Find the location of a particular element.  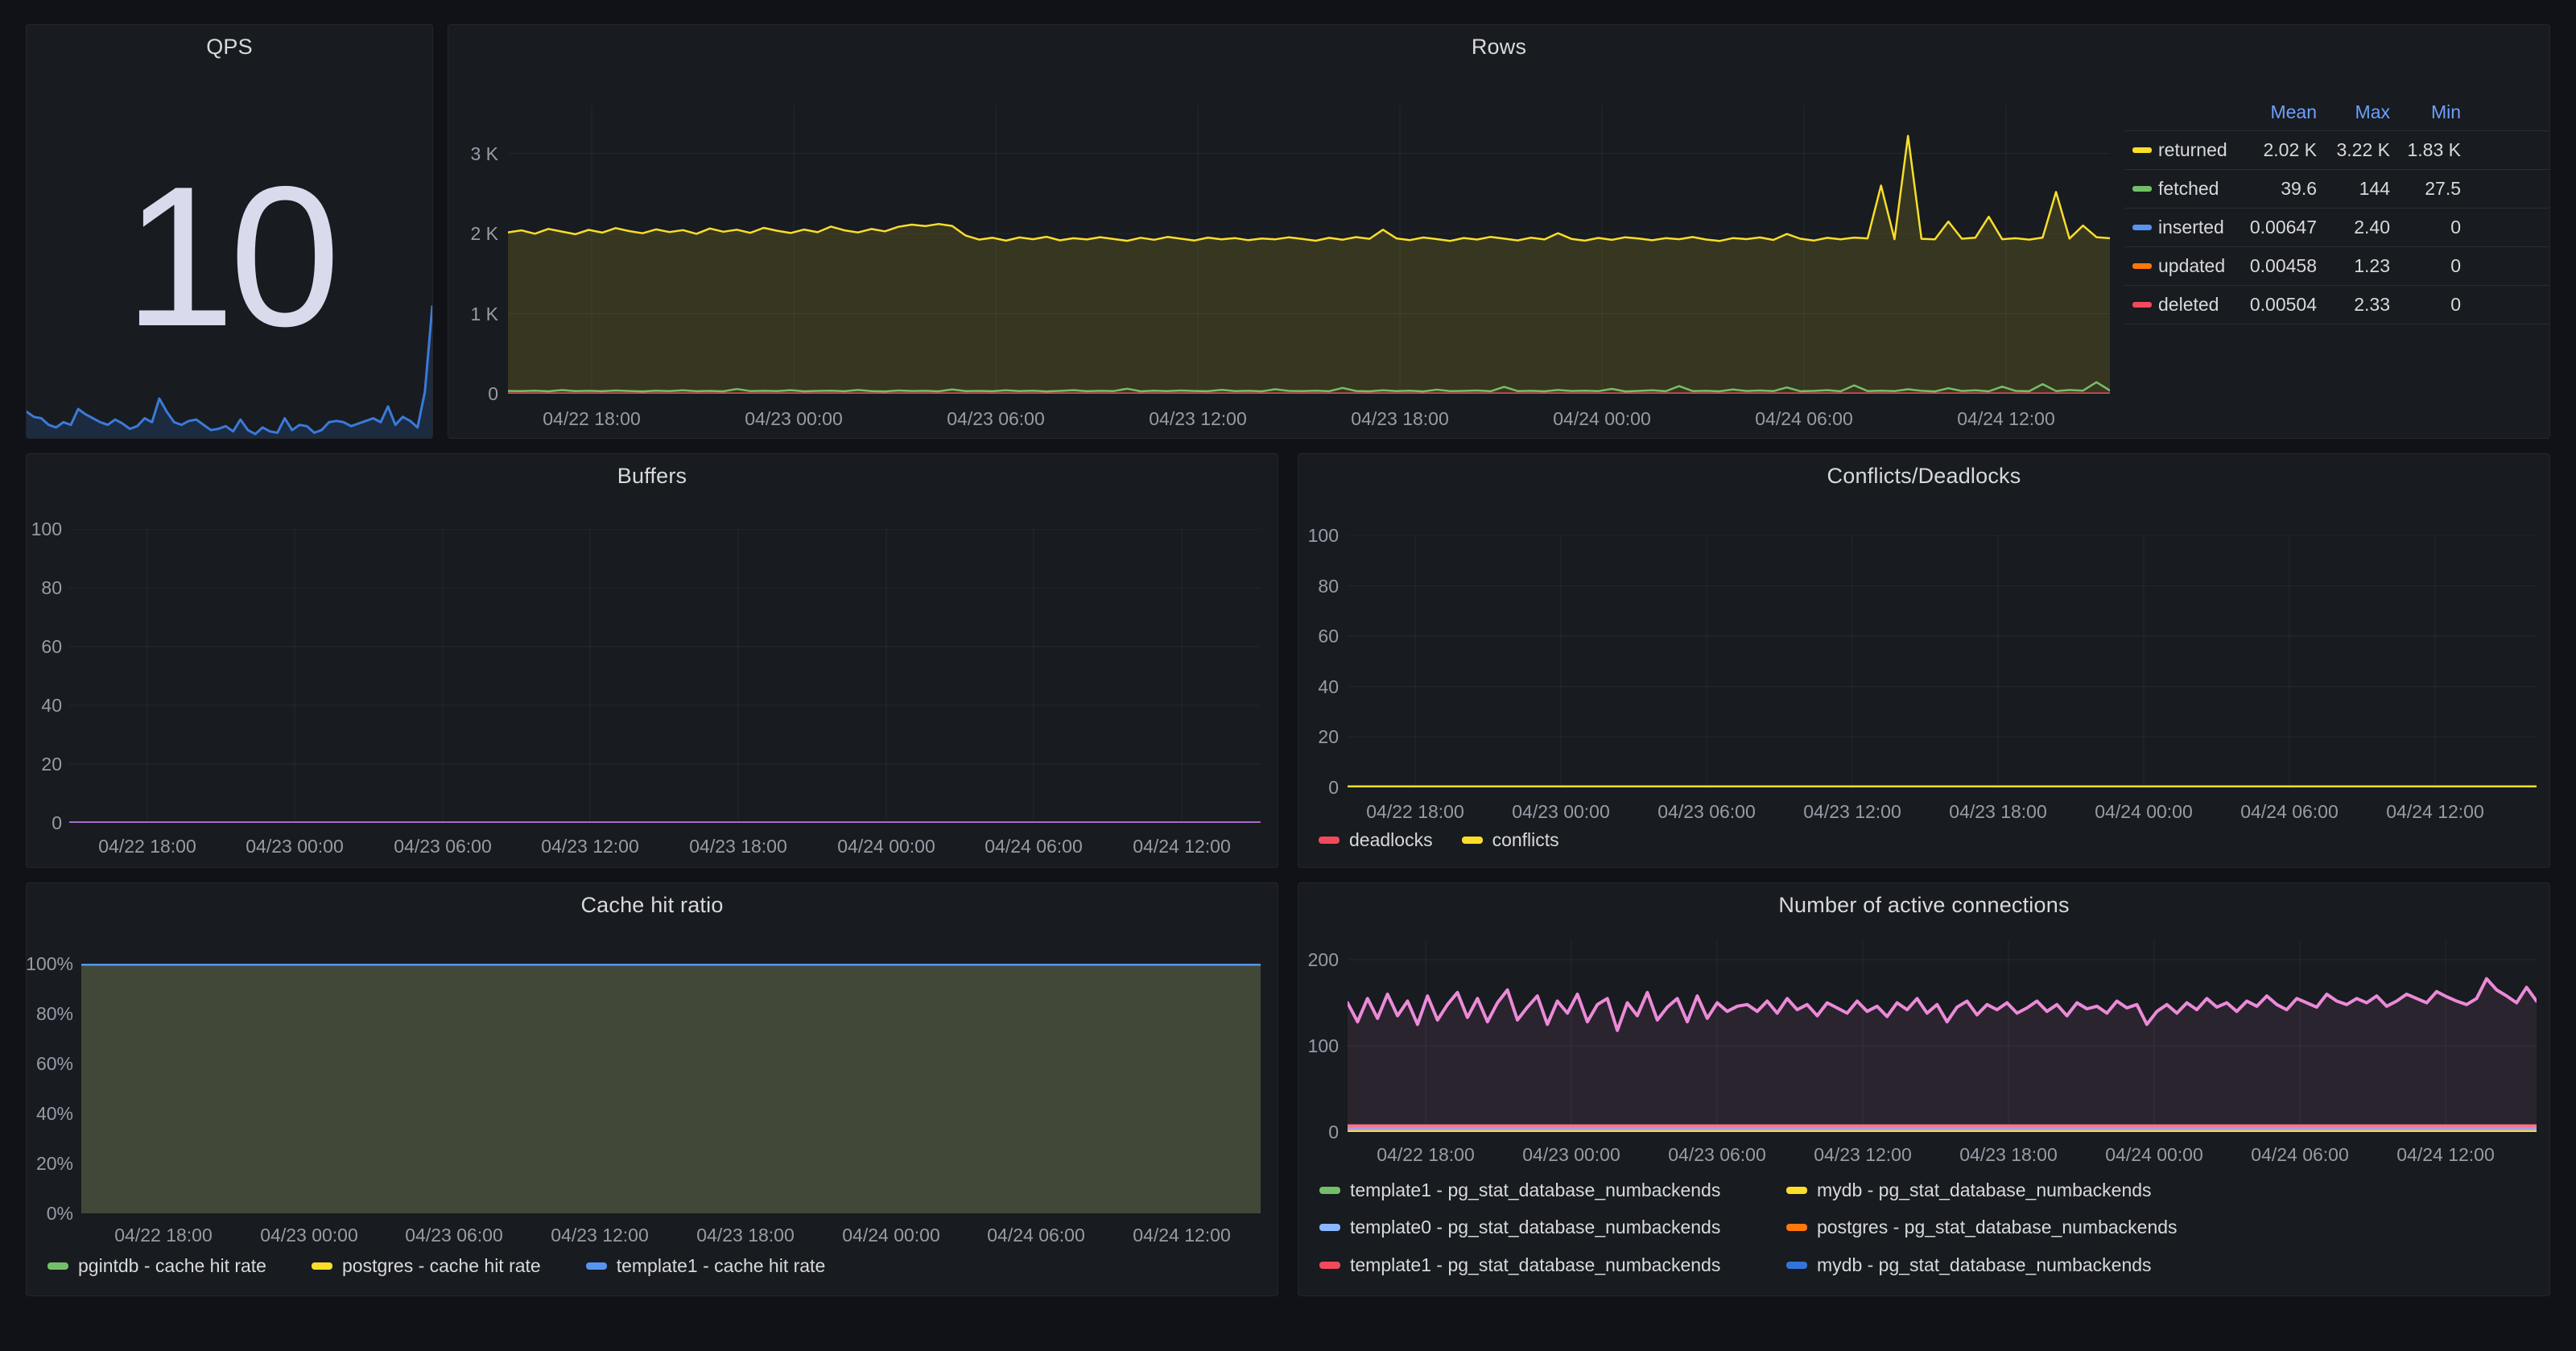

x-tick-label: 04/23 00:00 is located at coordinates (1561, 811).